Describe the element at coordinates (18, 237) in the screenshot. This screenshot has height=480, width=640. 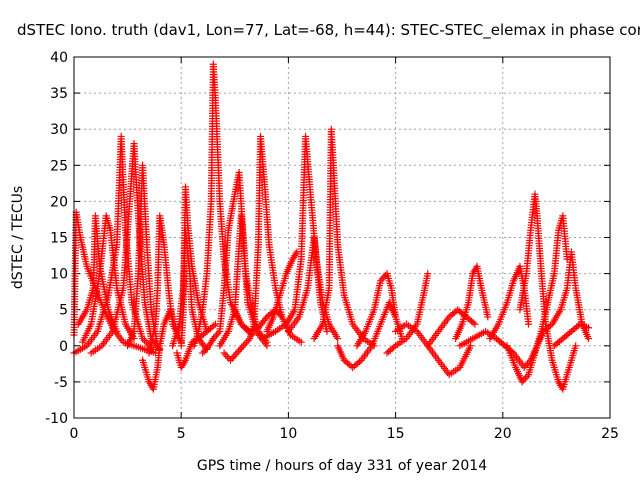
I see `y-axis-label: dSTEC / TECUs` at that location.